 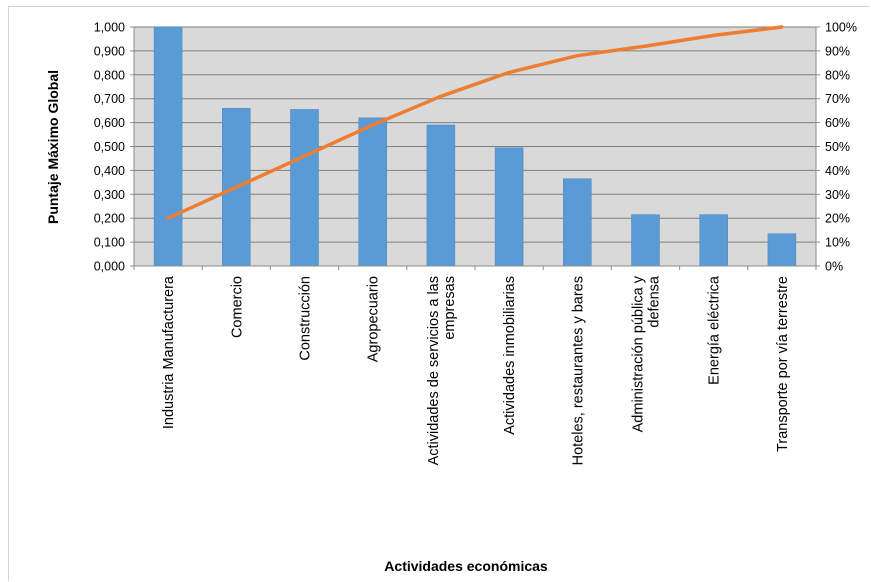 I want to click on x-tick-label: Agropecuario, so click(x=374, y=319).